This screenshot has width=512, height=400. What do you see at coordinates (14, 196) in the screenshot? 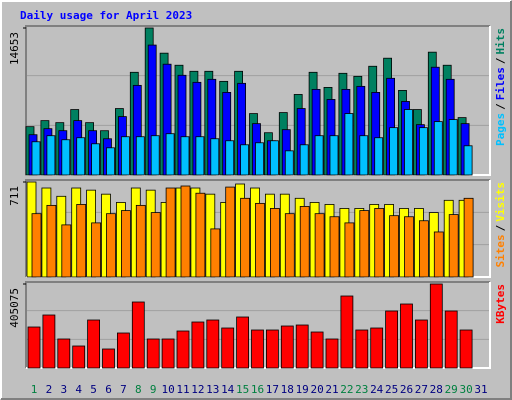
I see `y-tick-label: 711` at bounding box center [14, 196].